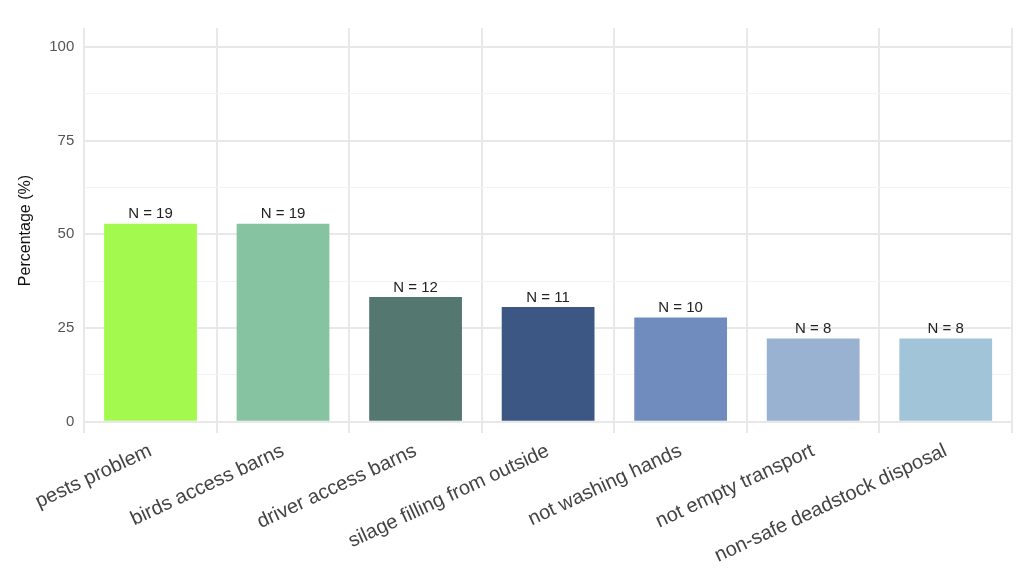 Image resolution: width=1030 pixels, height=586 pixels. What do you see at coordinates (66, 139) in the screenshot?
I see `y-tick-label: 75` at bounding box center [66, 139].